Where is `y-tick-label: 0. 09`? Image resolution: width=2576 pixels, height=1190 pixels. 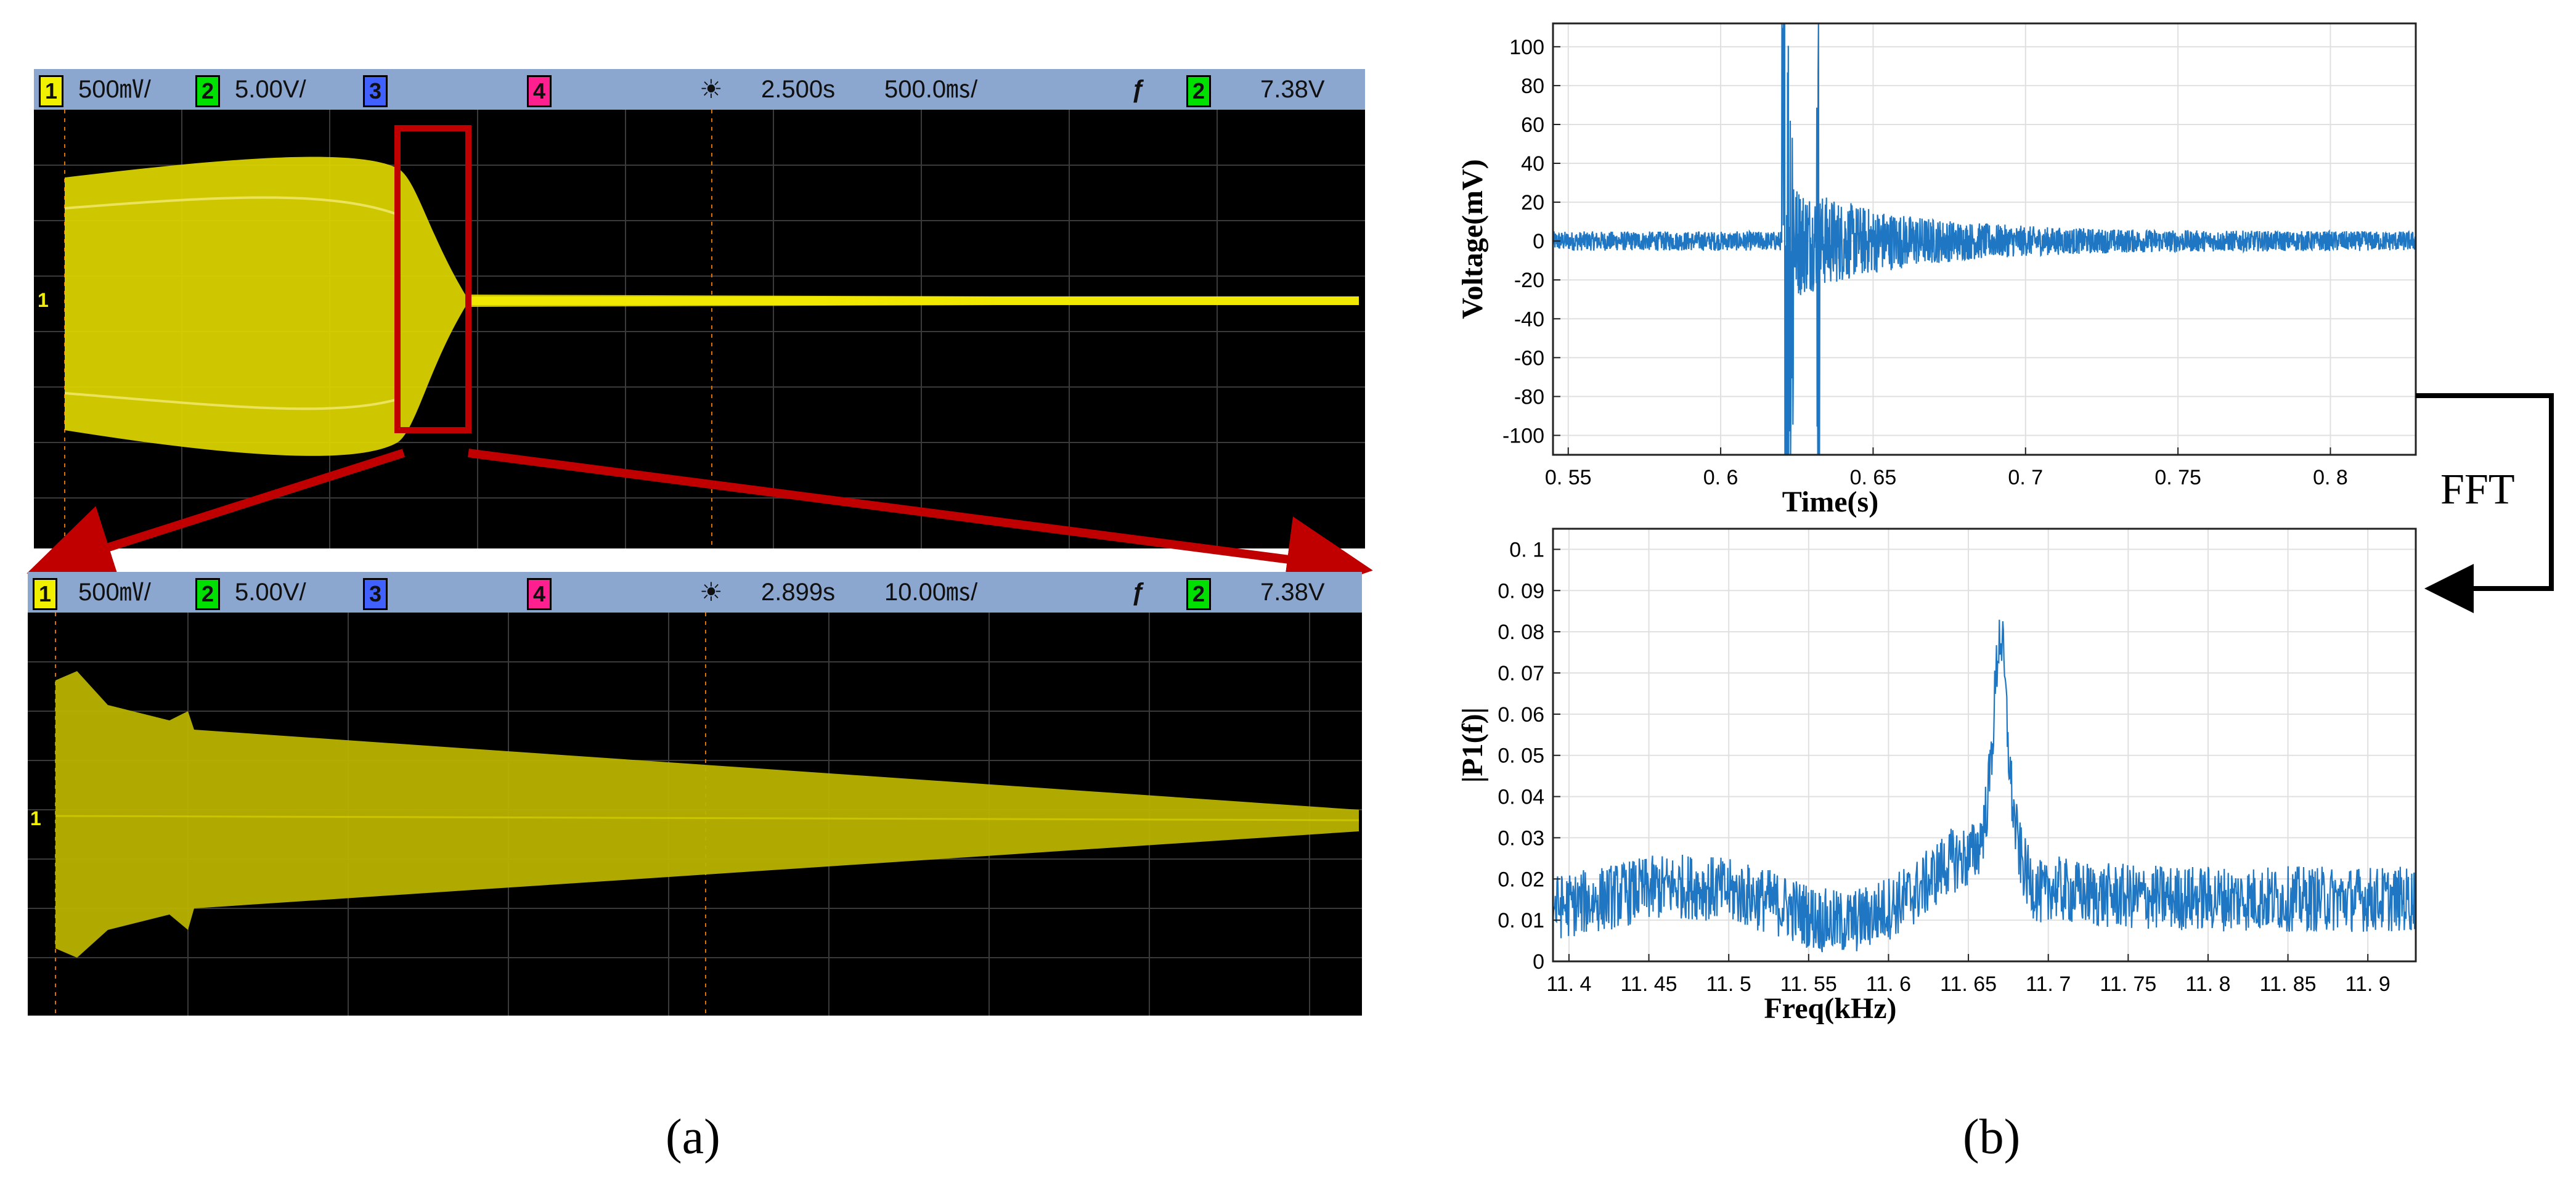
y-tick-label: 0. 09 is located at coordinates (1521, 591).